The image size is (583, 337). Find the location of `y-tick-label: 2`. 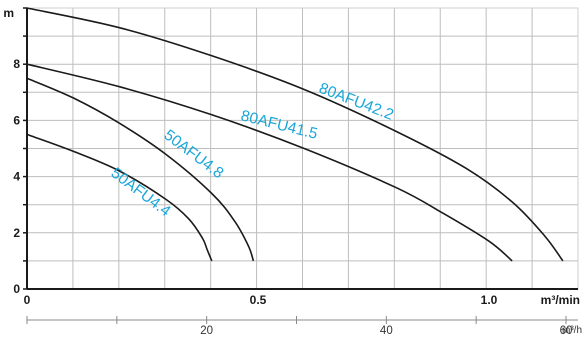

y-tick-label: 2 is located at coordinates (16, 233).